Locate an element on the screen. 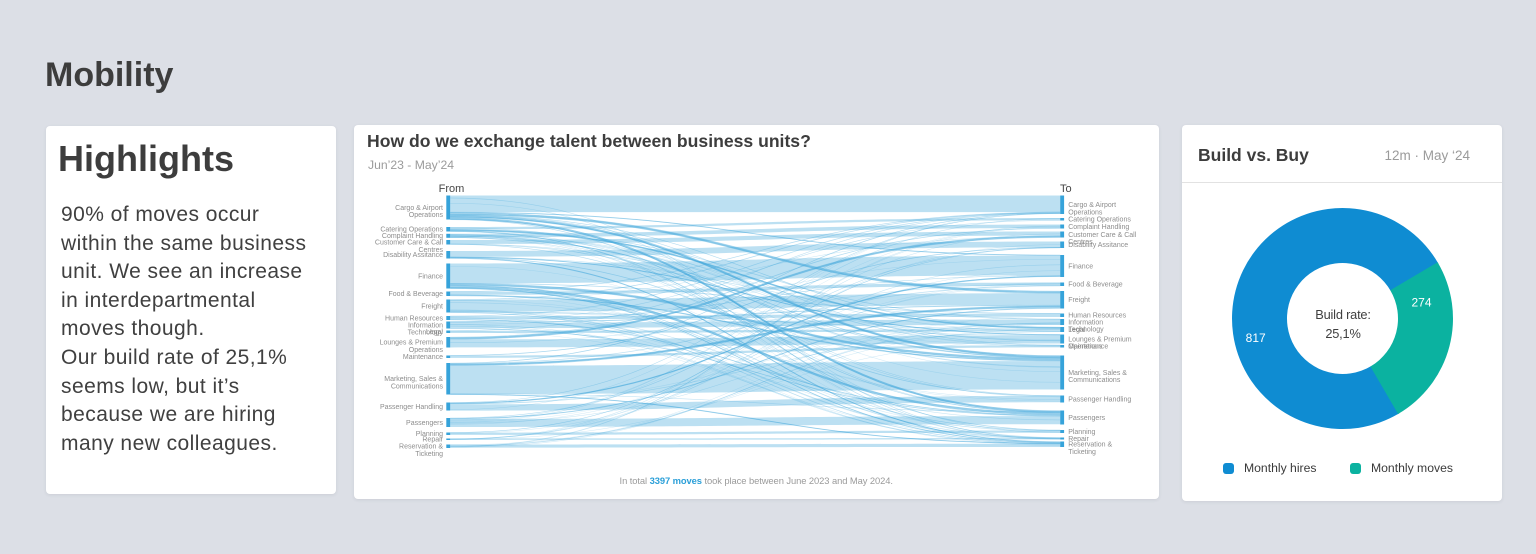 The width and height of the screenshot is (1536, 554). svg-text: From is located at coordinates (452, 189).